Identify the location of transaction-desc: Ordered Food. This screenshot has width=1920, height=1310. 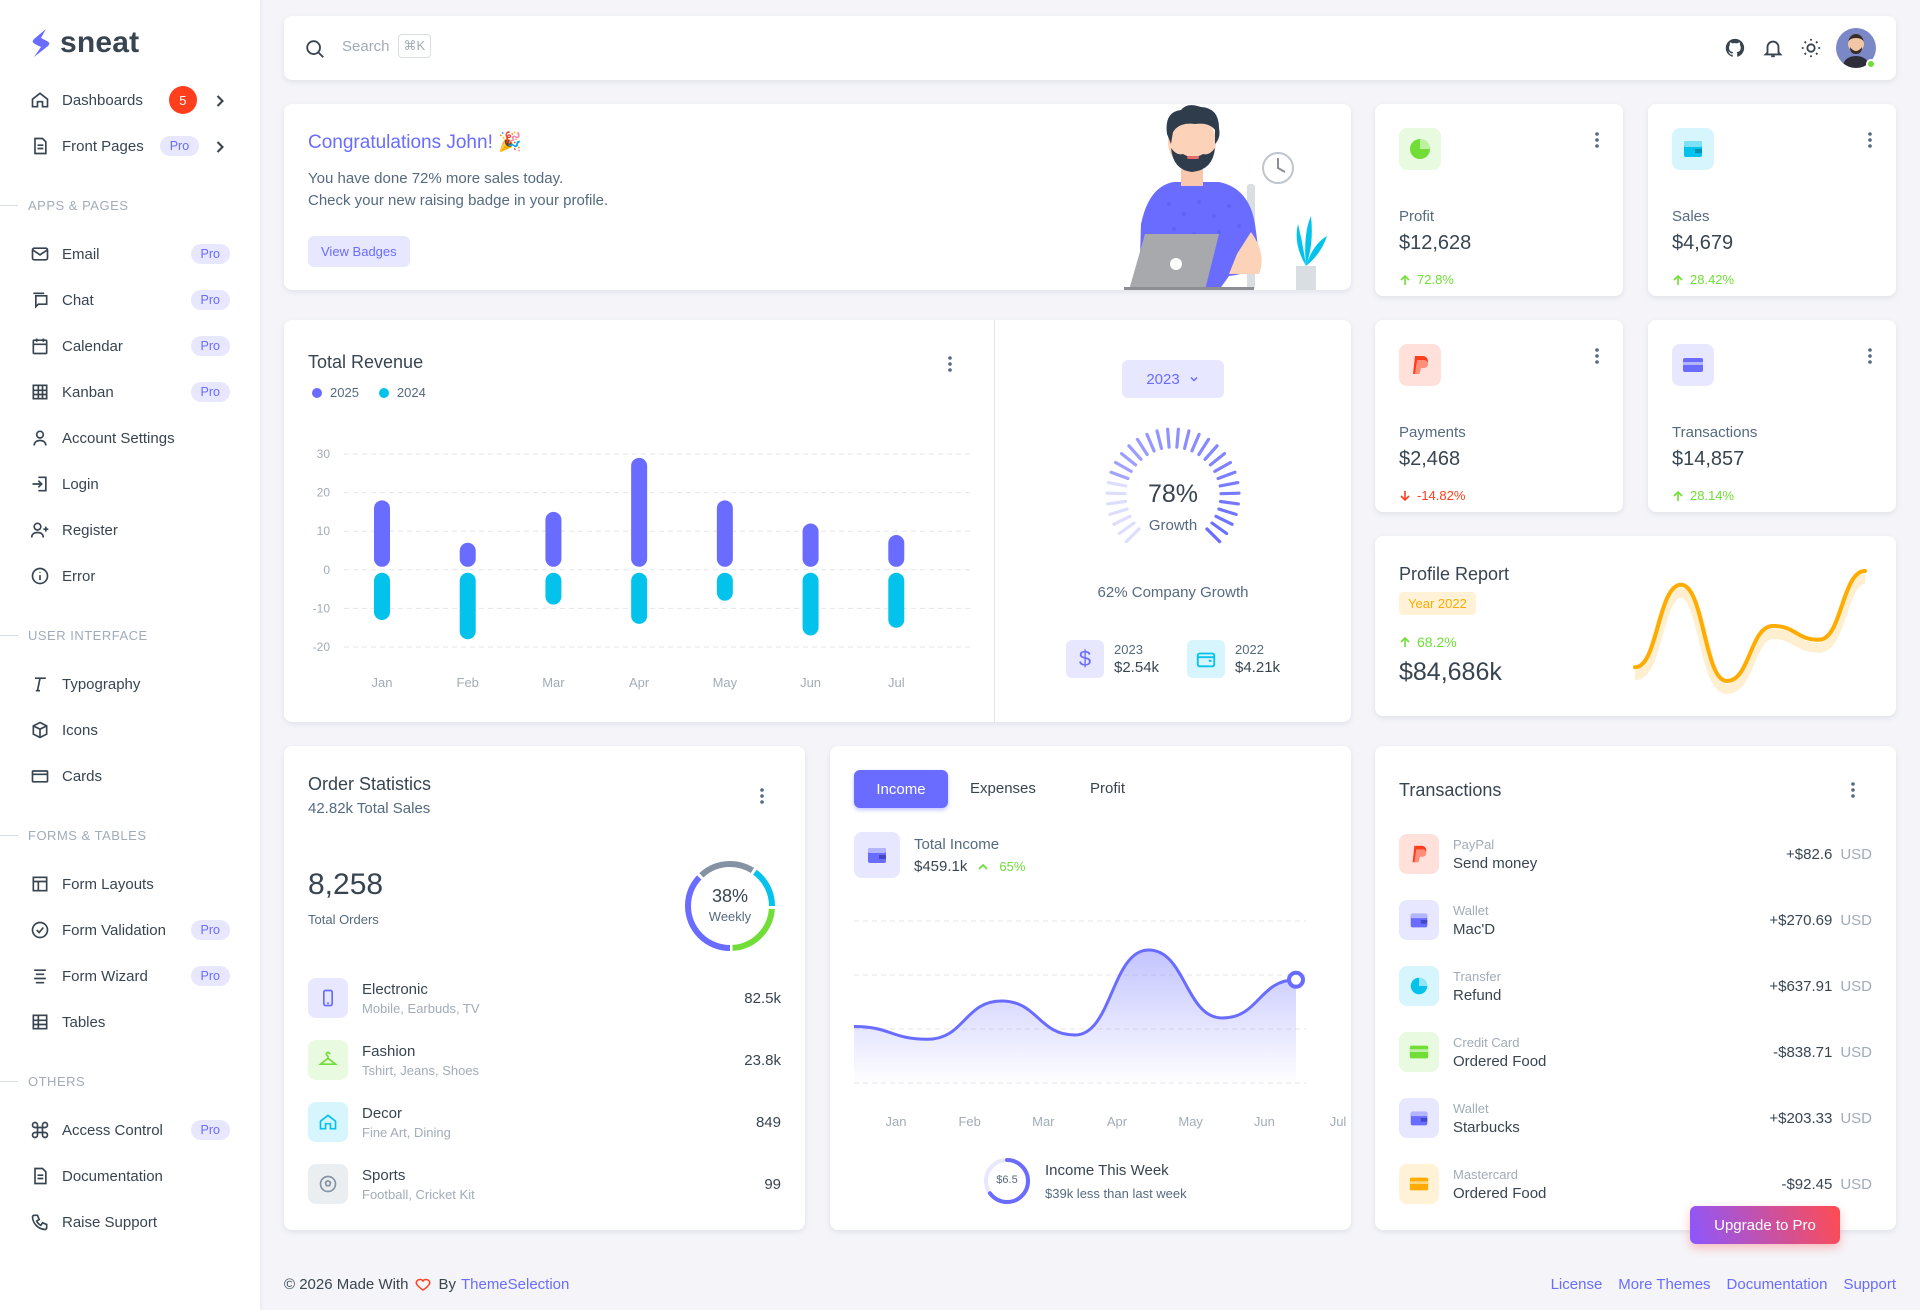
(1500, 1061).